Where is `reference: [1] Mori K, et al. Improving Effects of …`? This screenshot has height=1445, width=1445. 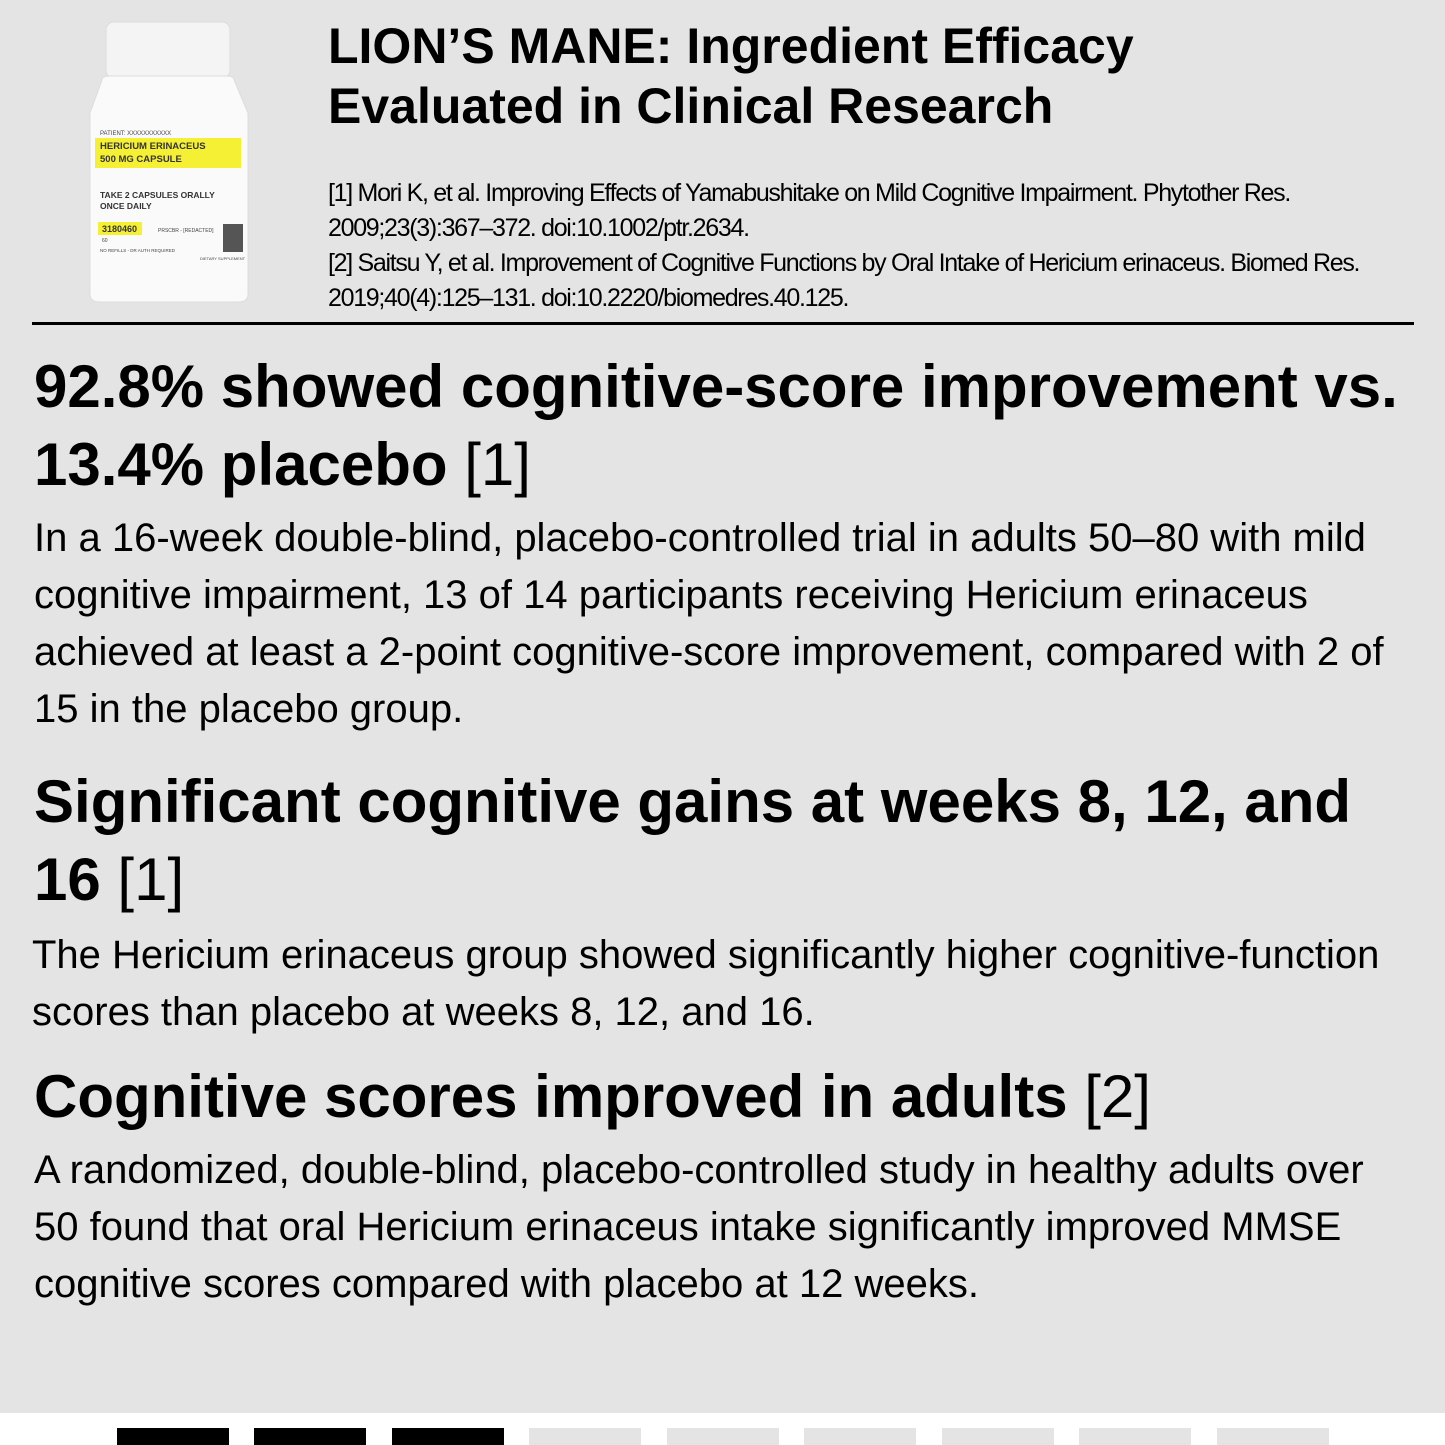 reference: [1] Mori K, et al. Improving Effects of … is located at coordinates (809, 210).